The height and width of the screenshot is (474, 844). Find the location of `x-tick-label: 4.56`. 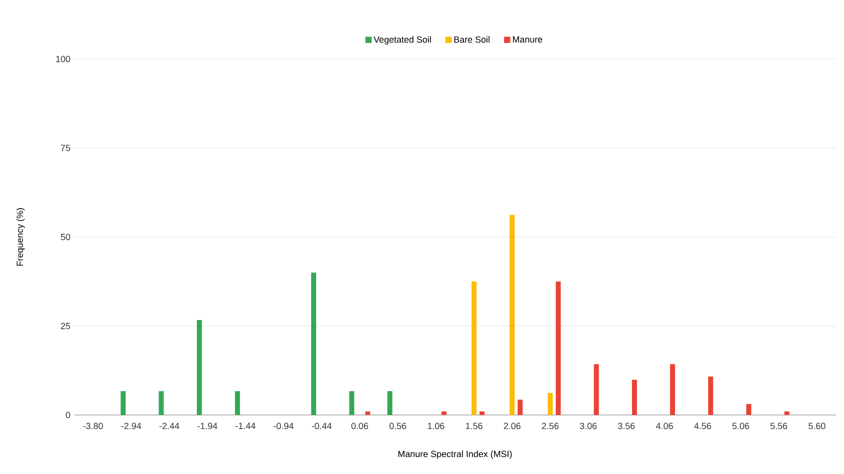

x-tick-label: 4.56 is located at coordinates (702, 426).